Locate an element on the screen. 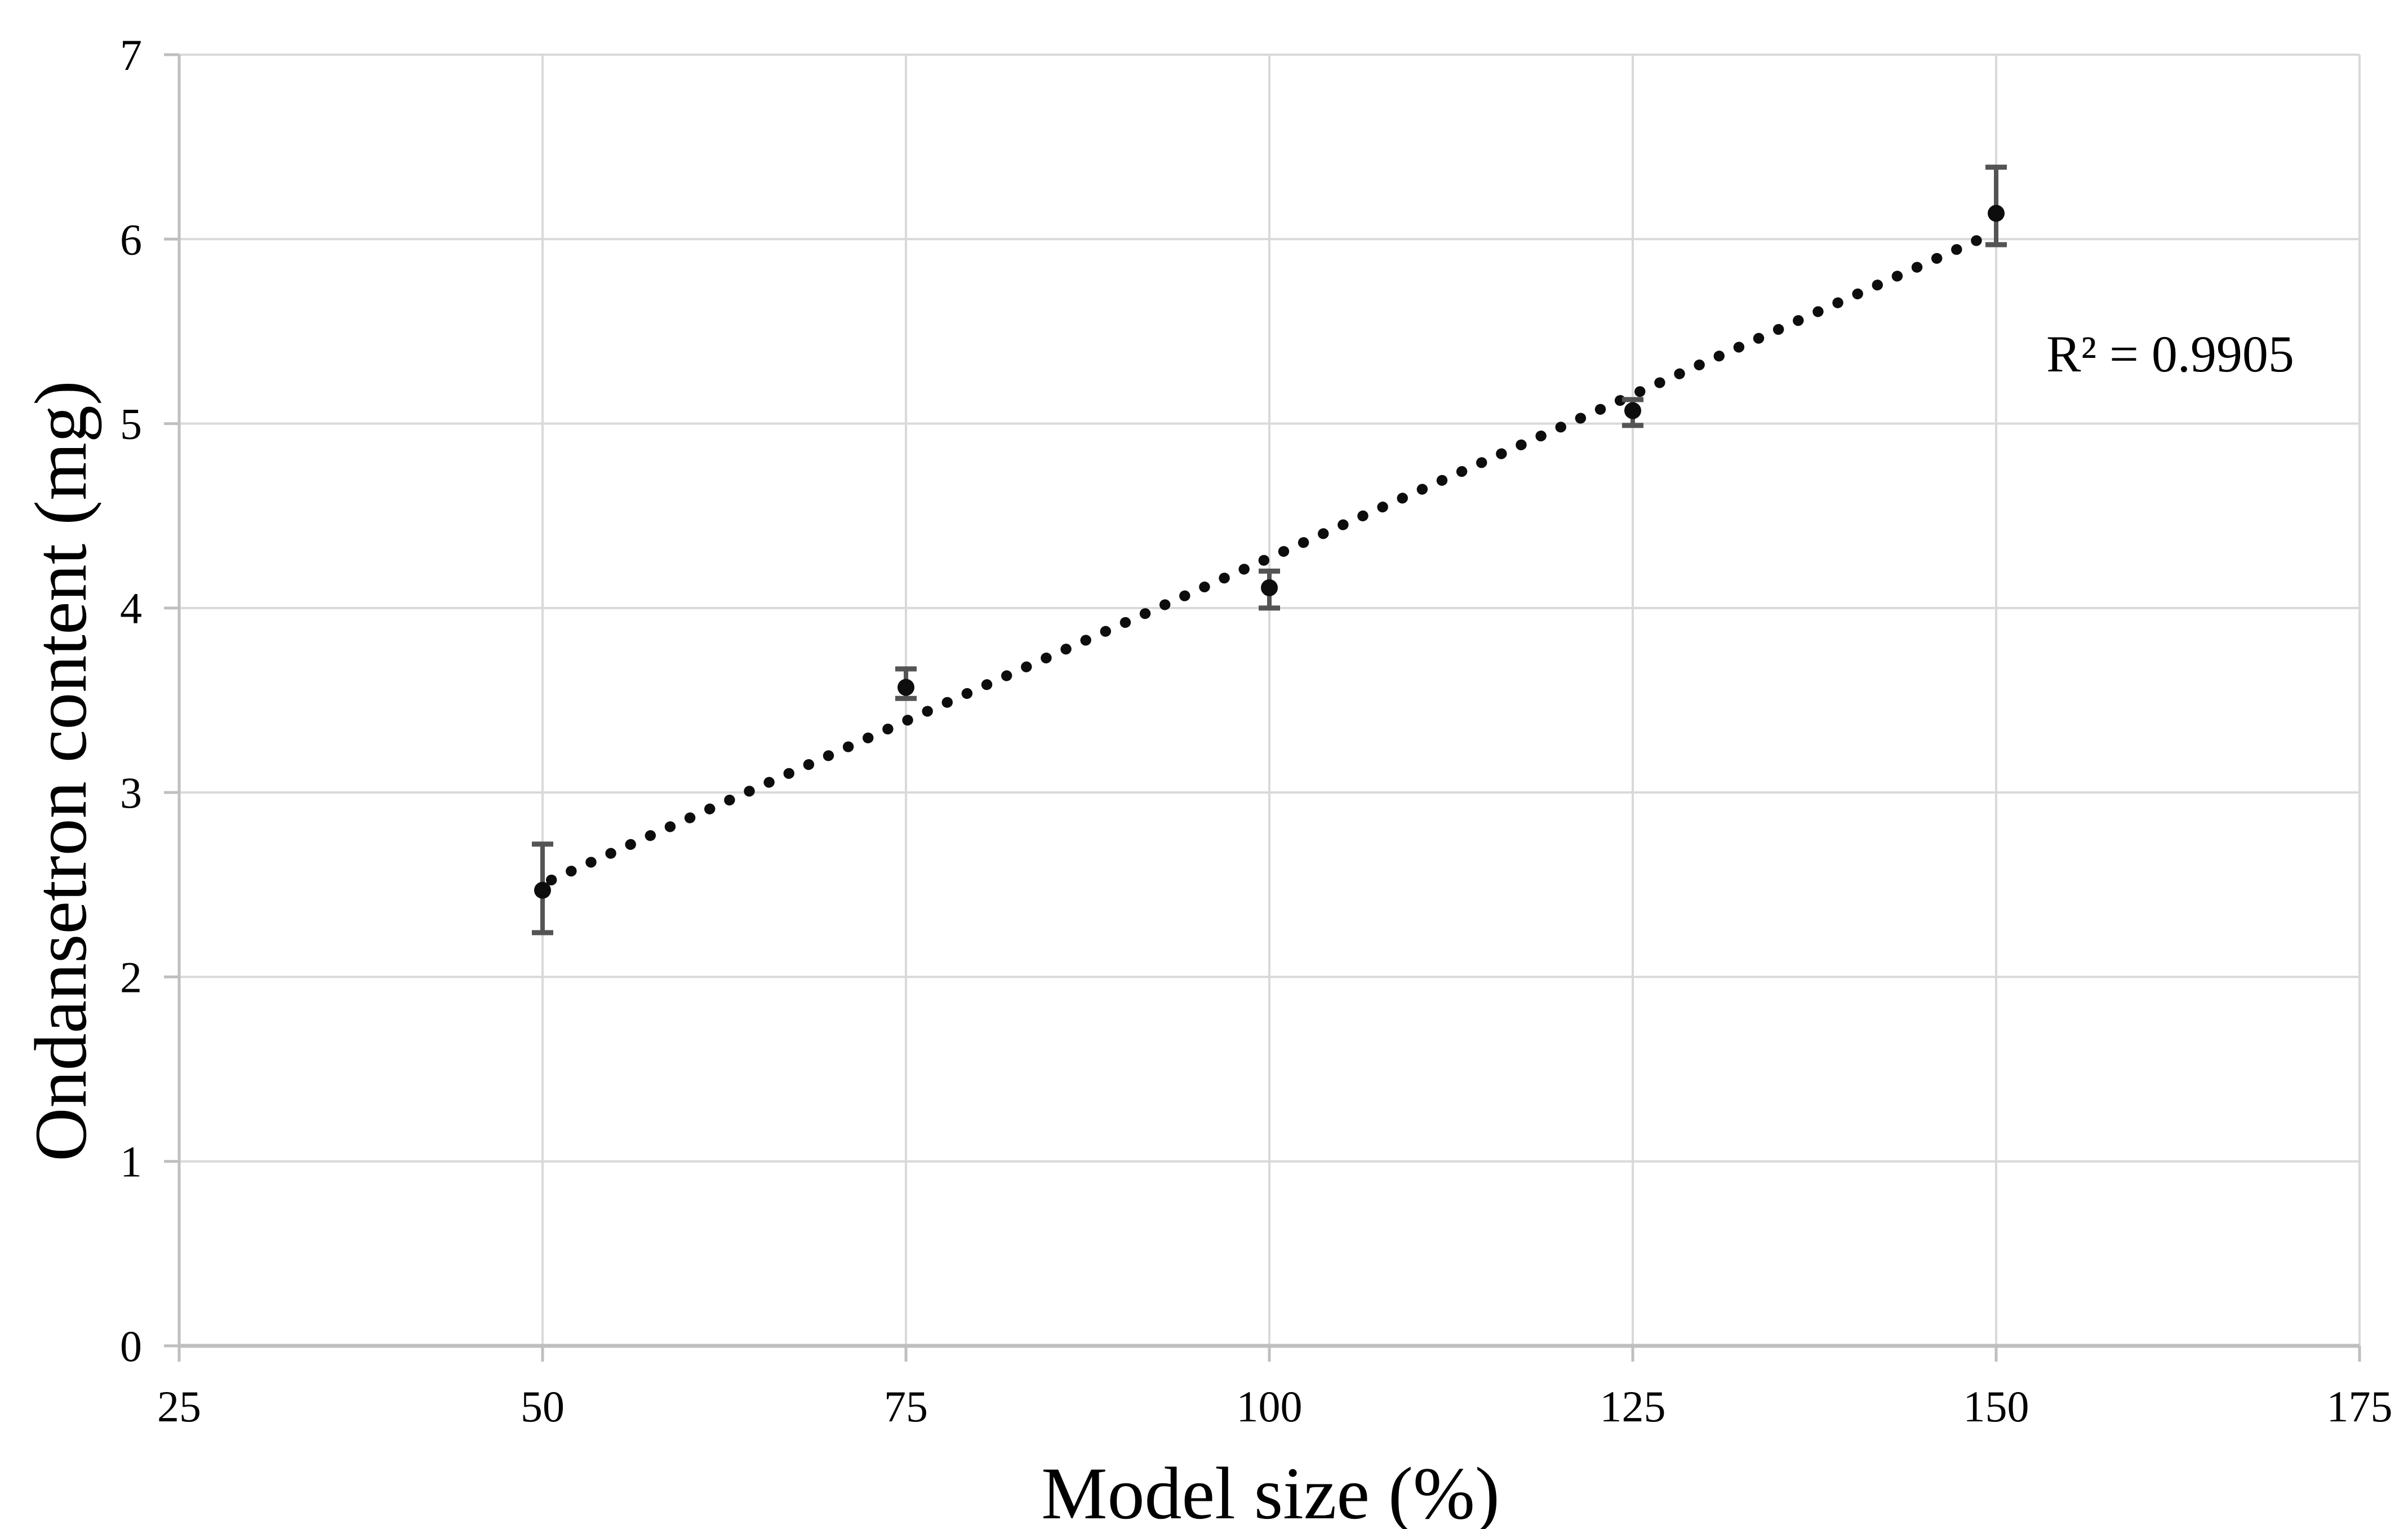 This screenshot has height=1529, width=2408. y-tick-label: 3 is located at coordinates (131, 792).